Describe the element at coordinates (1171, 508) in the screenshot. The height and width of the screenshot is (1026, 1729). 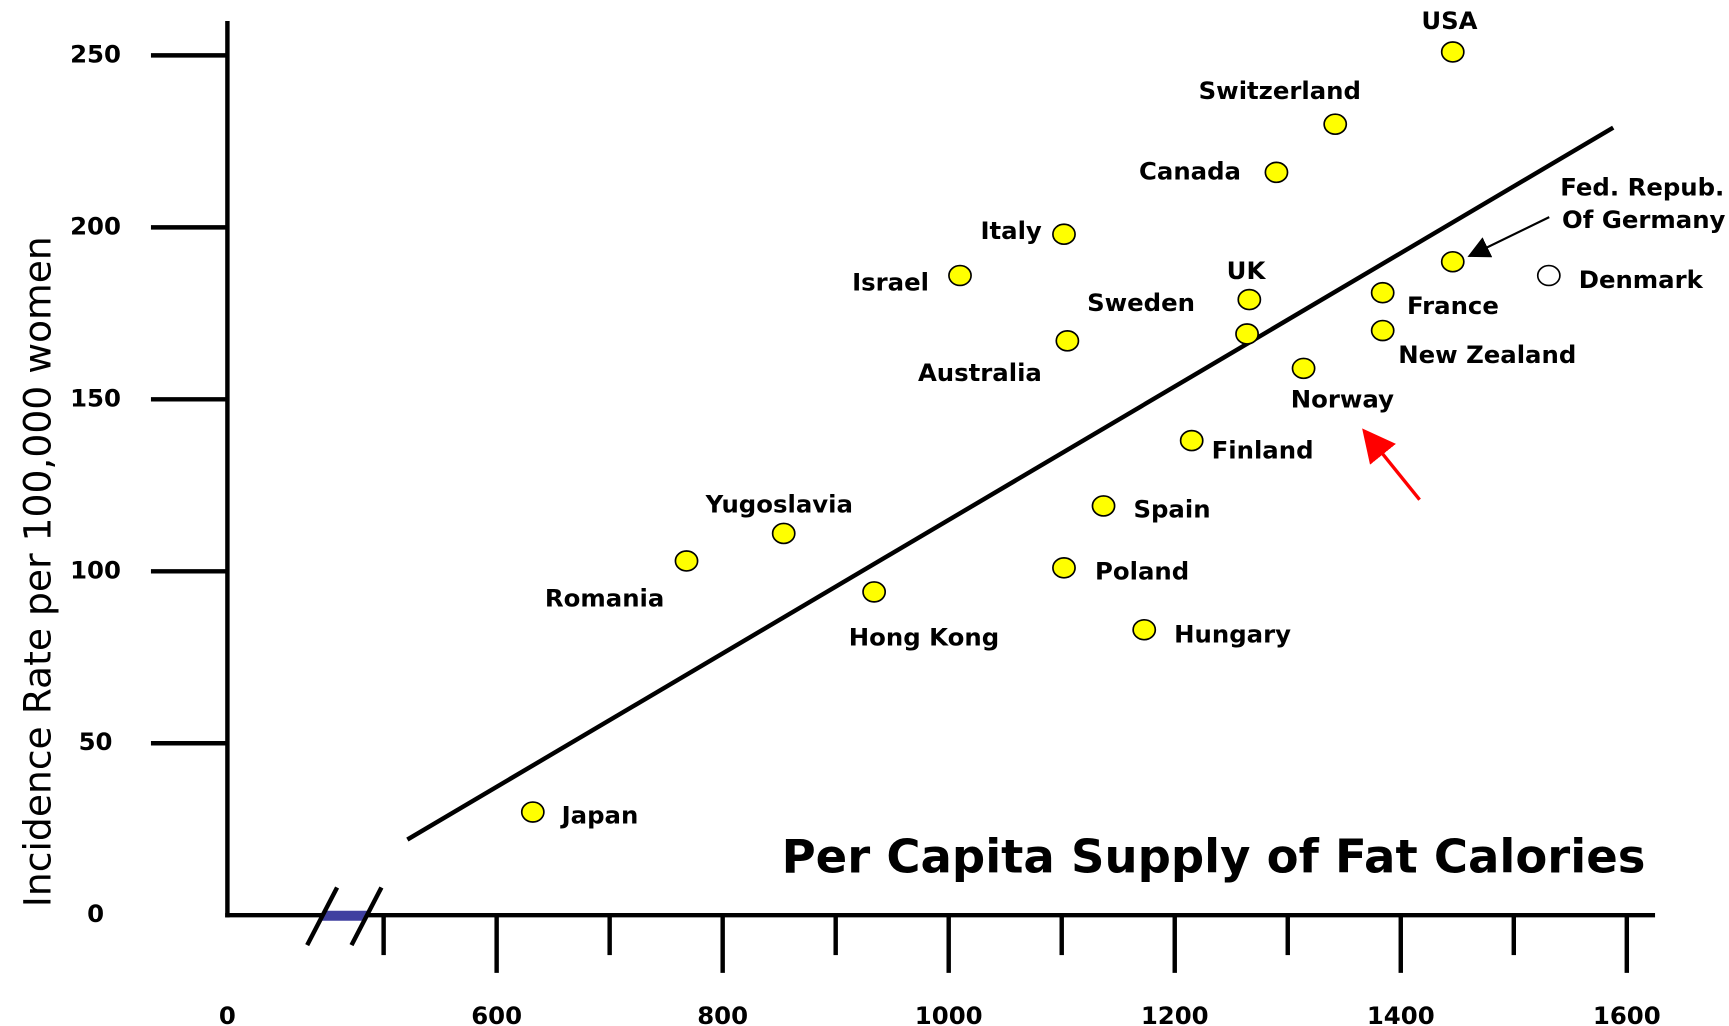
I see `point-label: Spain` at that location.